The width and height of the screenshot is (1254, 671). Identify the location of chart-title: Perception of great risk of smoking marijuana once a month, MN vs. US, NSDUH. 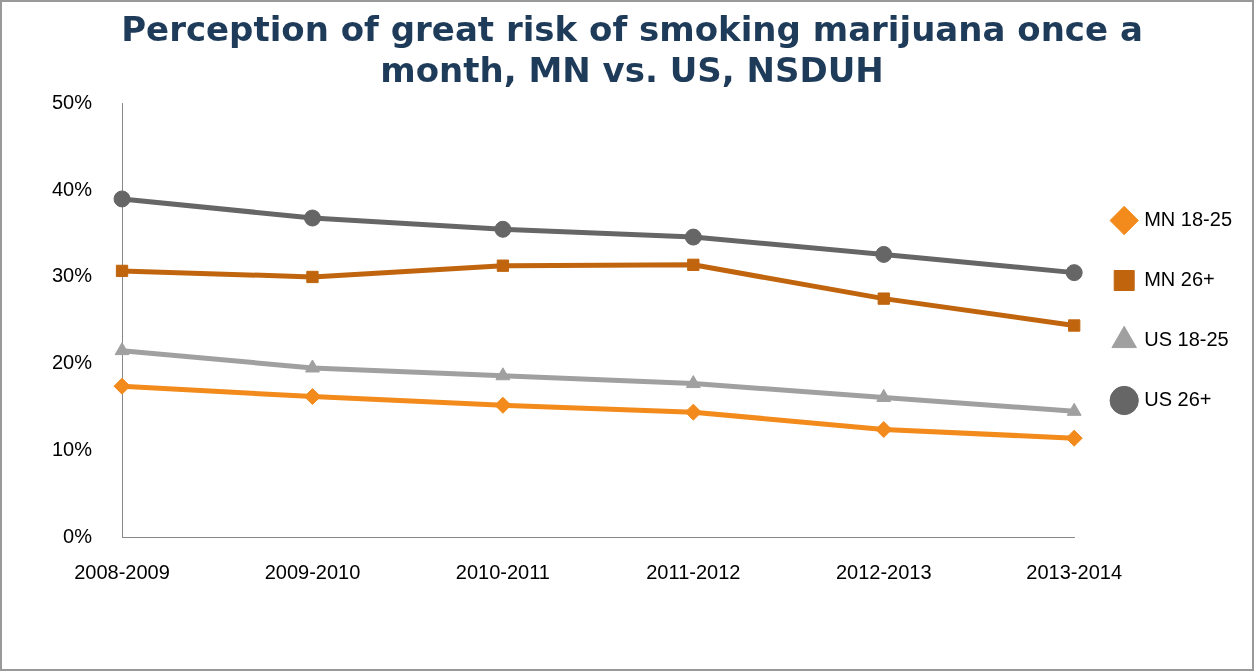
(632, 50).